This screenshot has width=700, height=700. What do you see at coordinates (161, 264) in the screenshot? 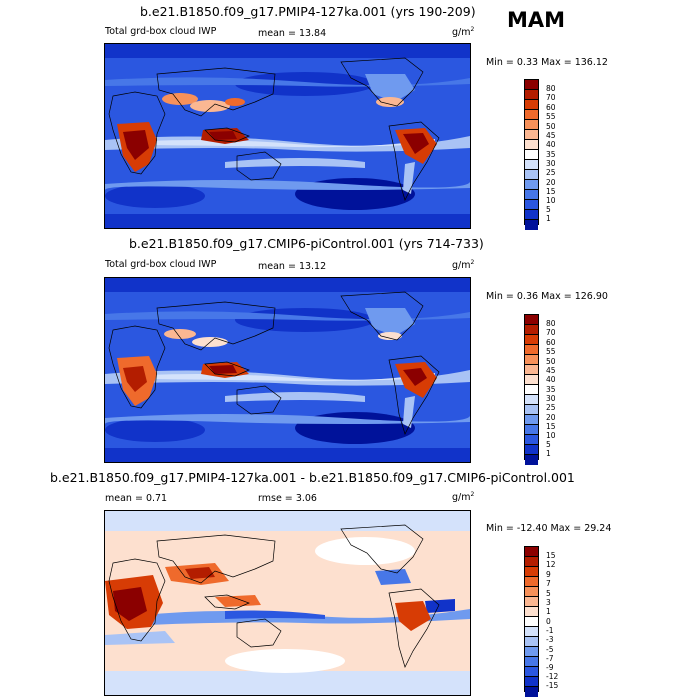
I see `panel2-field-label: Total grd-box cloud IWP` at bounding box center [161, 264].